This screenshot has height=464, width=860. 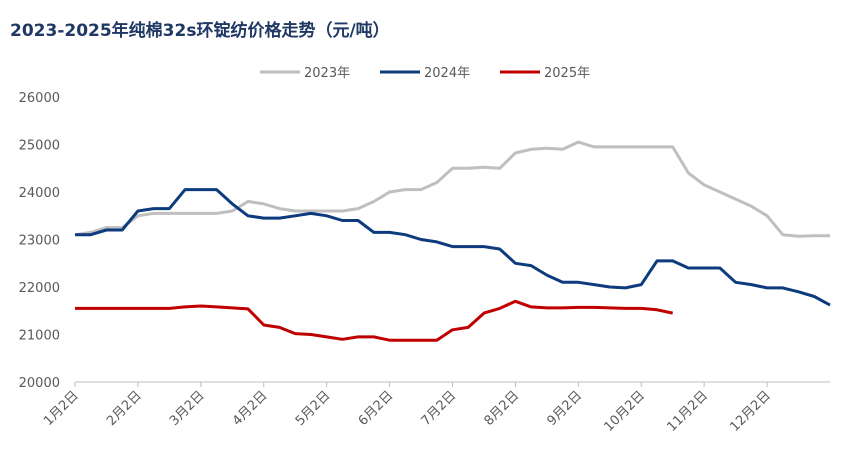 I want to click on y-tick-label: 23000, so click(x=39, y=241).